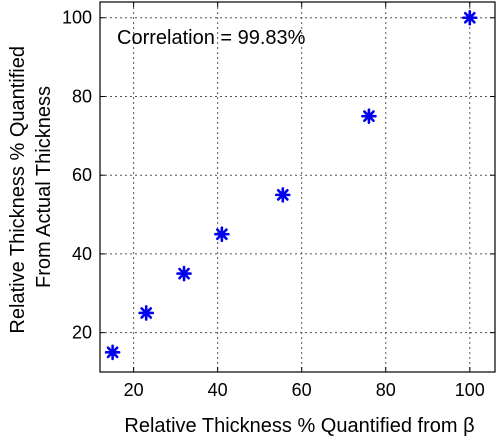  Describe the element at coordinates (302, 390) in the screenshot. I see `x-tick-label: 60` at that location.